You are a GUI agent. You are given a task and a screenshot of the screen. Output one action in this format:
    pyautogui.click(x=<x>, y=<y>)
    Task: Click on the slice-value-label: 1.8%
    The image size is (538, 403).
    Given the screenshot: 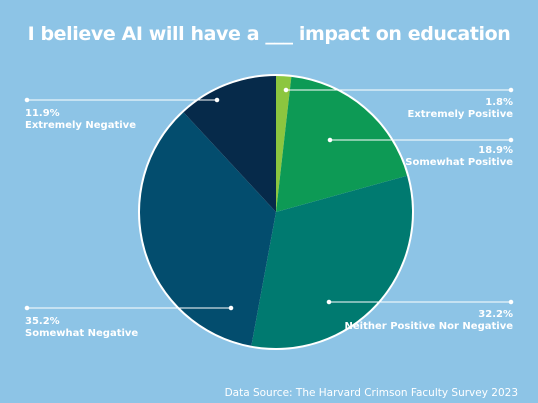 What is the action you would take?
    pyautogui.click(x=499, y=102)
    